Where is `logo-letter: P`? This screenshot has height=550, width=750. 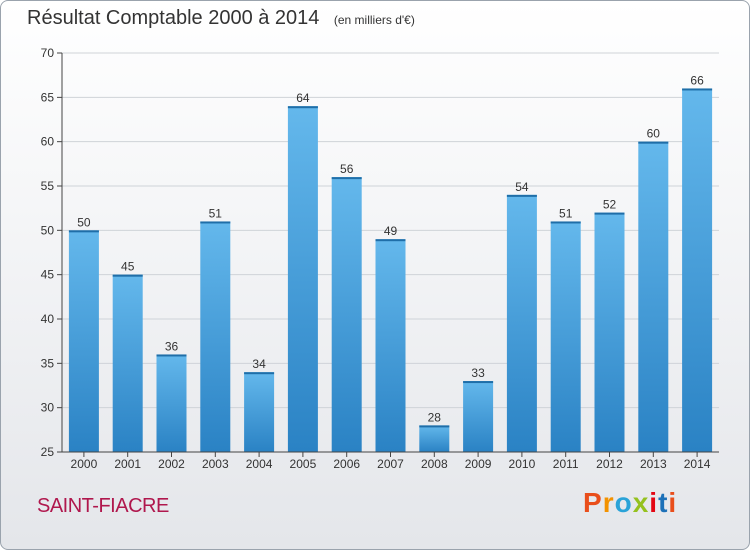
logo-letter: P is located at coordinates (593, 502).